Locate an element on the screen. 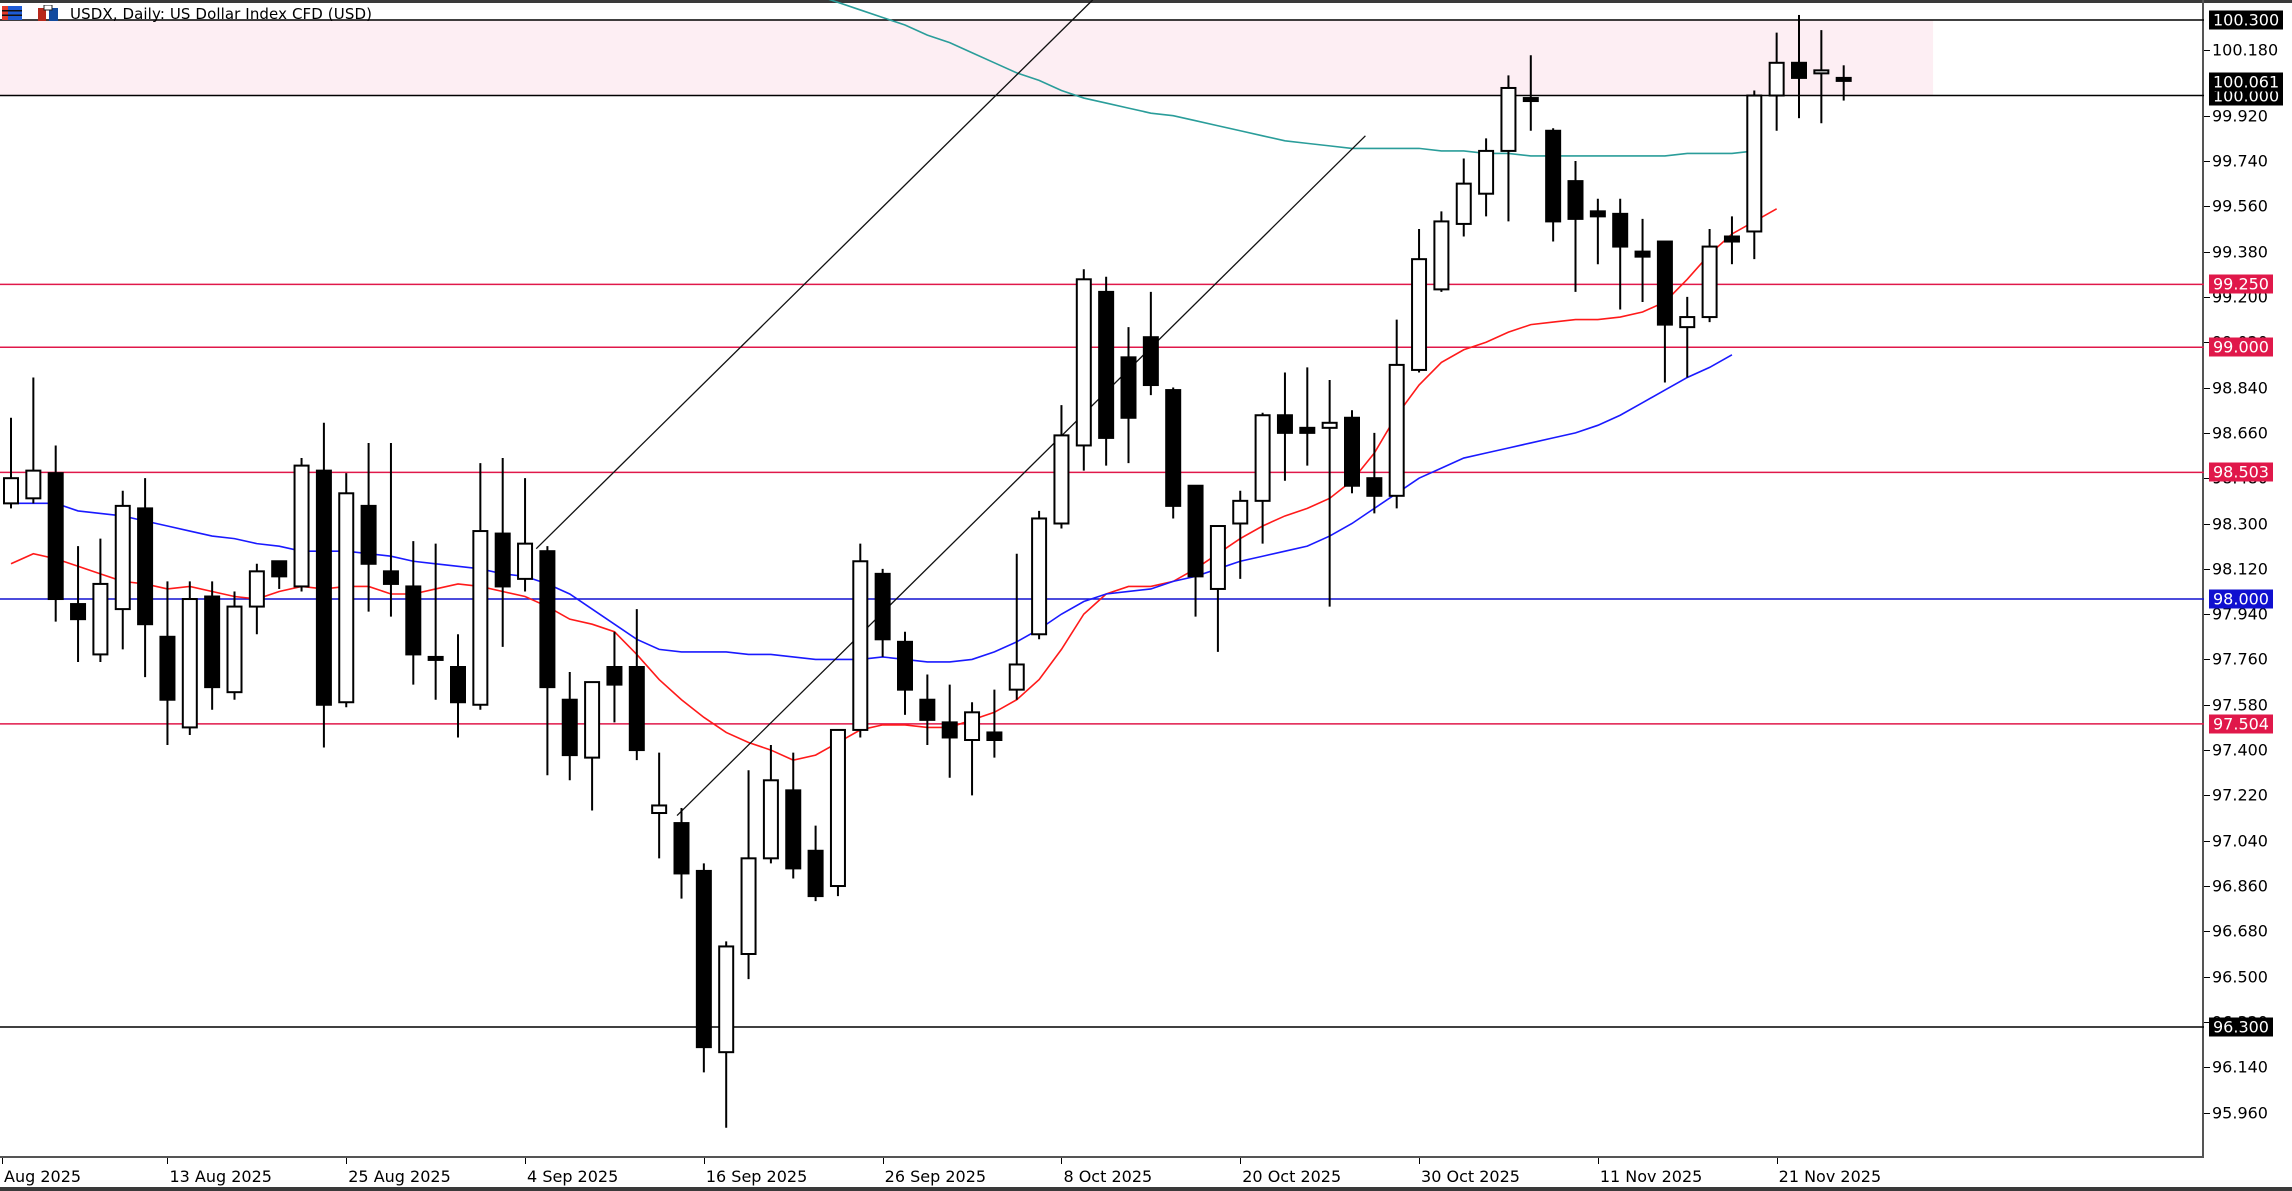 The image size is (2292, 1191). price-tick-label: 96.140 is located at coordinates (2240, 1067).